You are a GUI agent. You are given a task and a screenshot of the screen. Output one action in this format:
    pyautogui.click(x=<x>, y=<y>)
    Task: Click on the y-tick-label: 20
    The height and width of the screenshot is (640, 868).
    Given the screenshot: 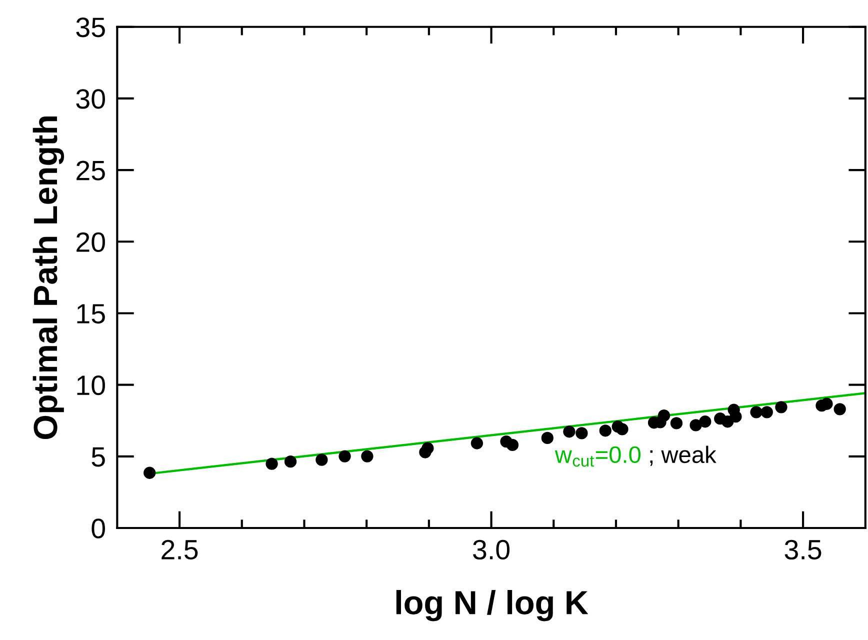 What is the action you would take?
    pyautogui.click(x=90, y=242)
    